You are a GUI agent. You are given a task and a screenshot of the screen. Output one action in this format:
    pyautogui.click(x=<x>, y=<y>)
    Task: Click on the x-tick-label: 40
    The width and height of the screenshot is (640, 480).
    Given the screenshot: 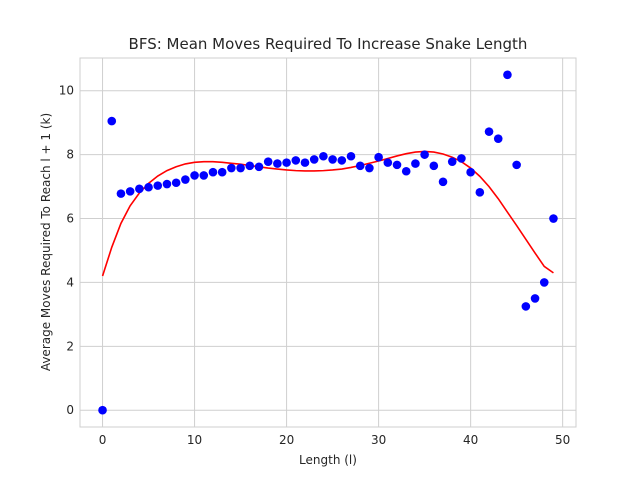 What is the action you would take?
    pyautogui.click(x=470, y=440)
    